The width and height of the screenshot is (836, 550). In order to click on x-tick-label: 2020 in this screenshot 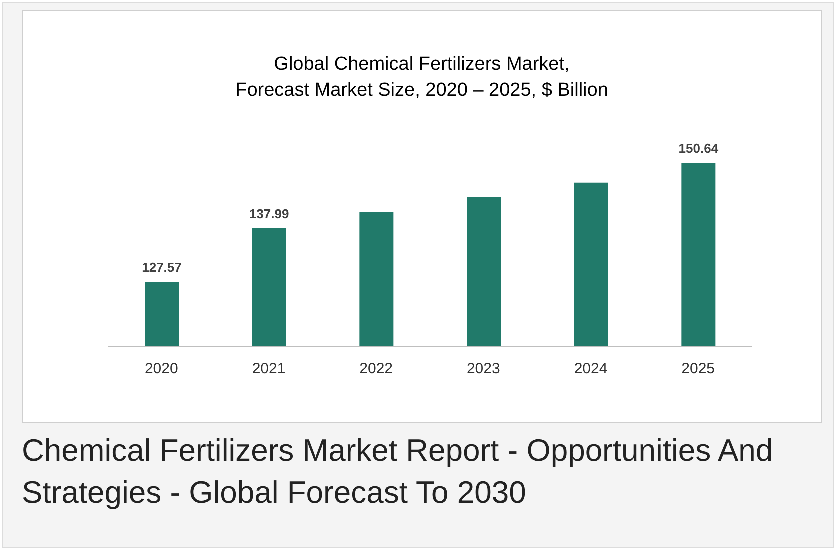, I will do `click(161, 369)`.